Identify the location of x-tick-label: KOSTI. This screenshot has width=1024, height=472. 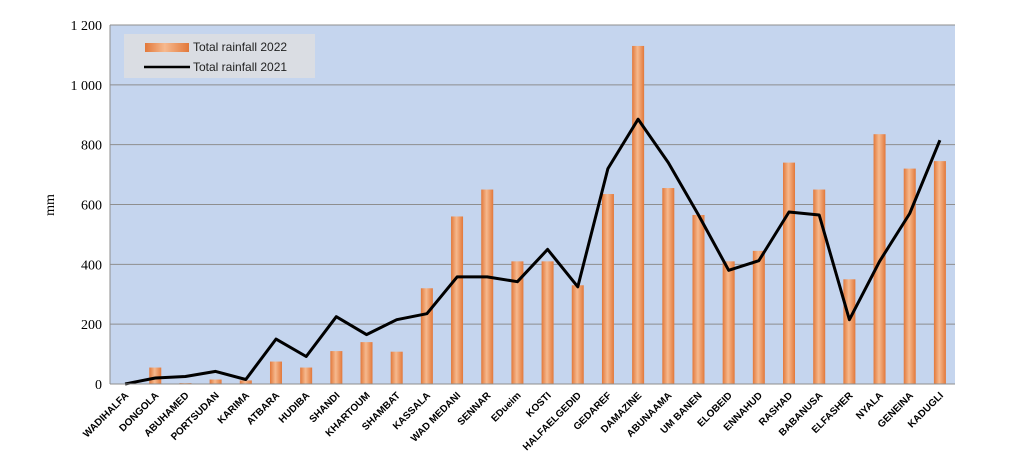
(539, 405).